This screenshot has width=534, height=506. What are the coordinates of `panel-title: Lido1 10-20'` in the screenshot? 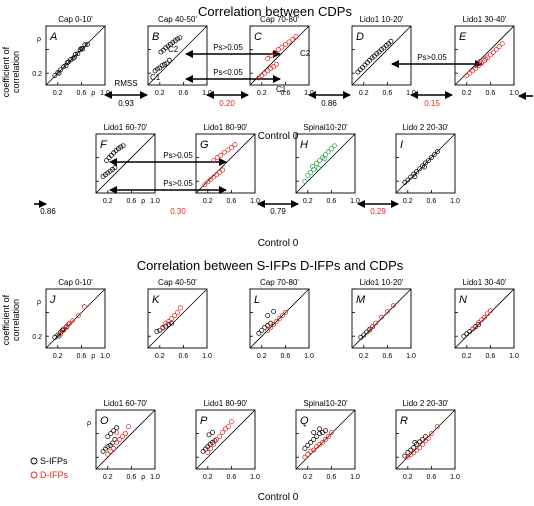 It's located at (382, 19).